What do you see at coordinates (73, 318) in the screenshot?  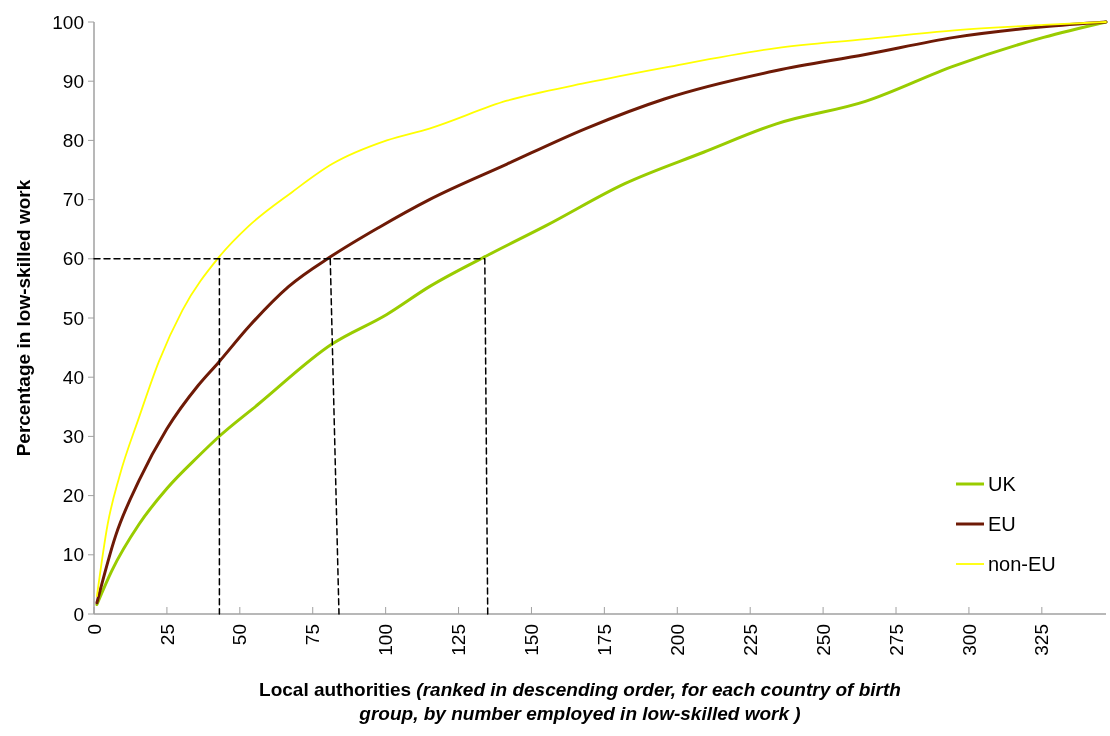 I see `y-tick-label: 50` at bounding box center [73, 318].